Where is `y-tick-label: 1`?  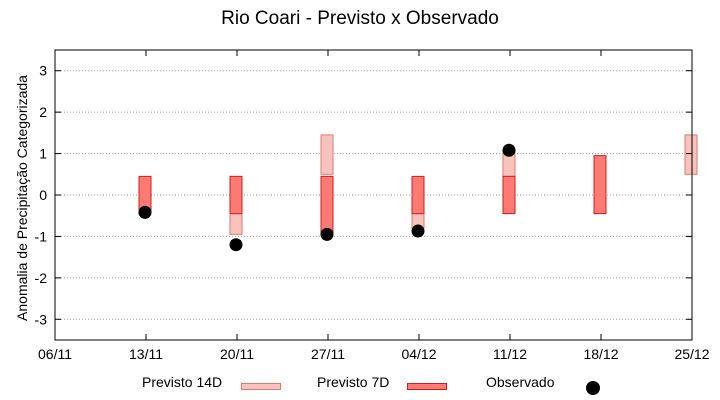 y-tick-label: 1 is located at coordinates (43, 154).